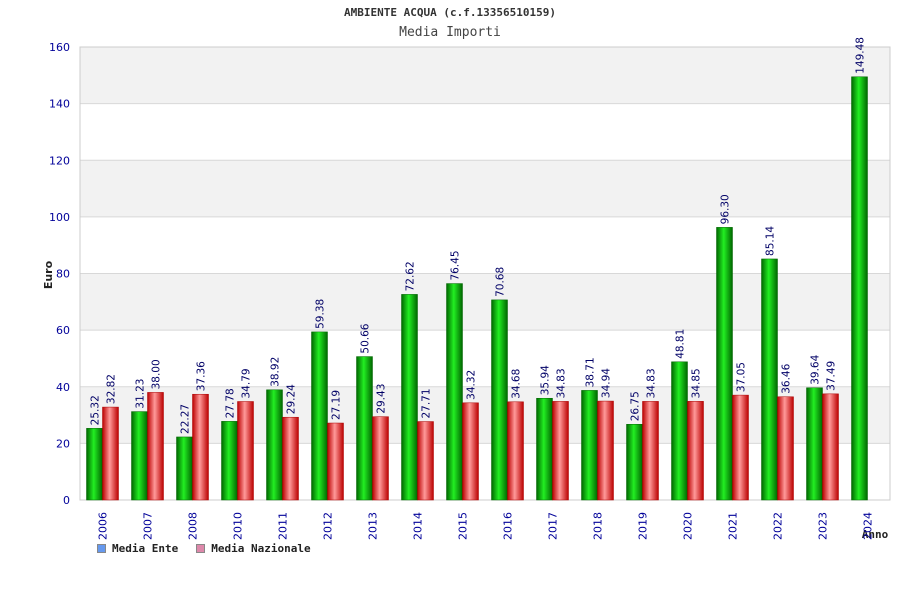 The image size is (900, 600). I want to click on data-label: 37.49, so click(832, 376).